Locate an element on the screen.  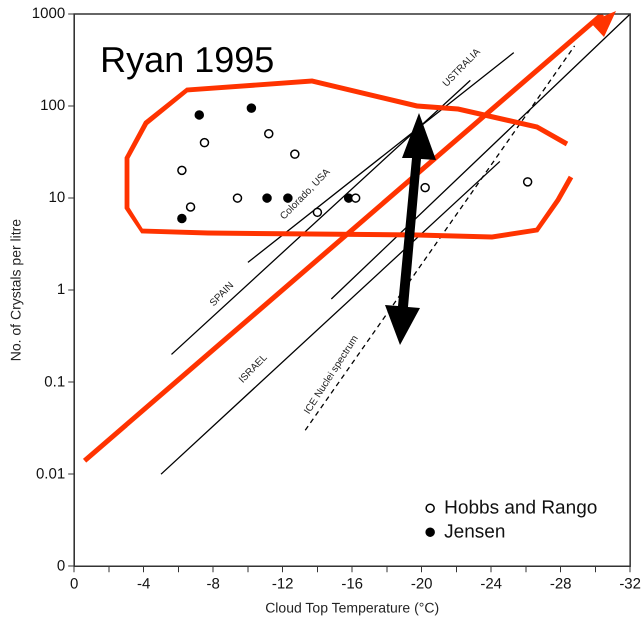
x-tick-label: 0 is located at coordinates (74, 583).